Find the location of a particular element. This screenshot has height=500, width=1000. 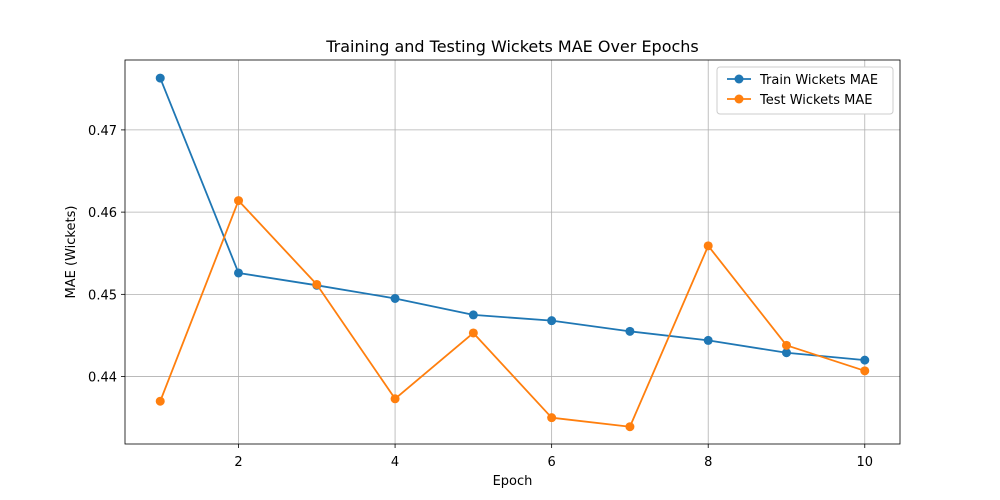

x-tick-label: 10 is located at coordinates (864, 462).